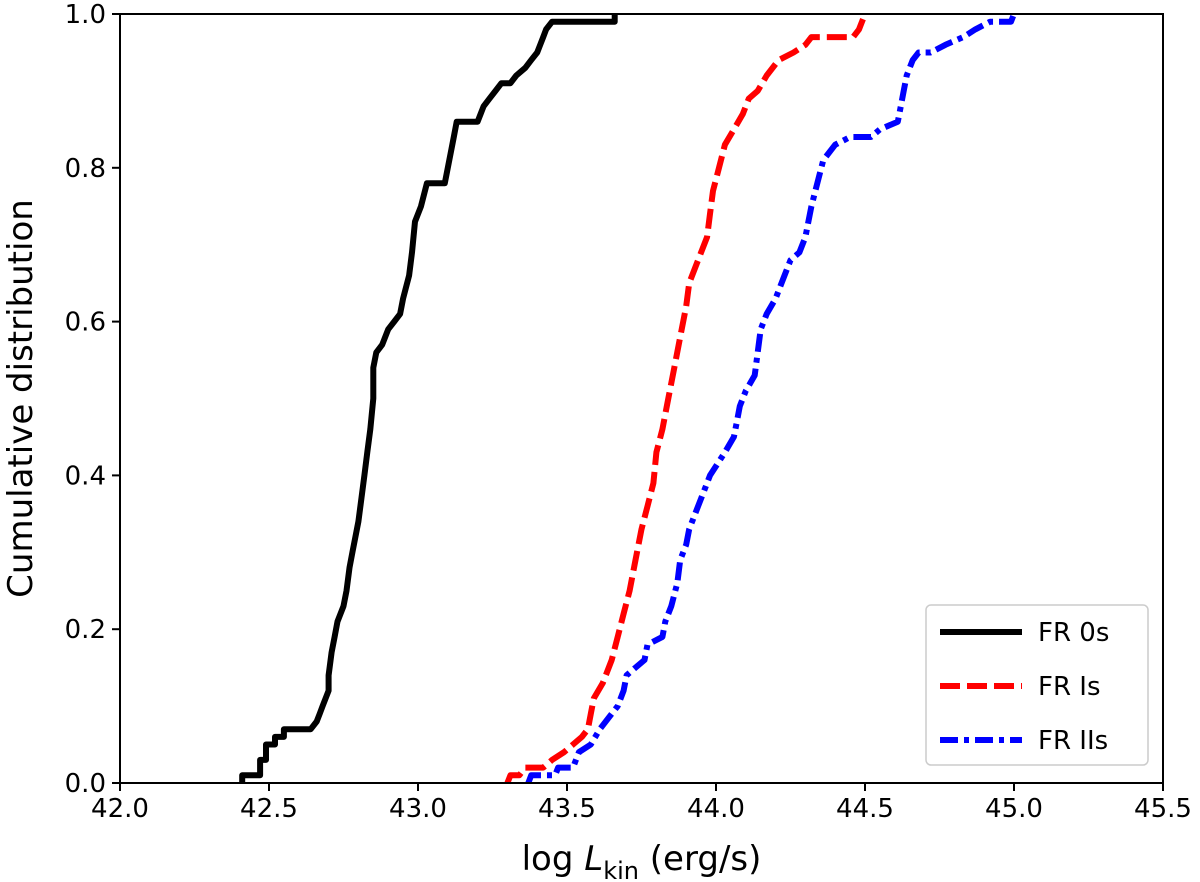 The width and height of the screenshot is (1200, 882). What do you see at coordinates (92, 399) in the screenshot?
I see `y-axis: 0.0 0.2 0.4 0.6 0.8 1.0` at bounding box center [92, 399].